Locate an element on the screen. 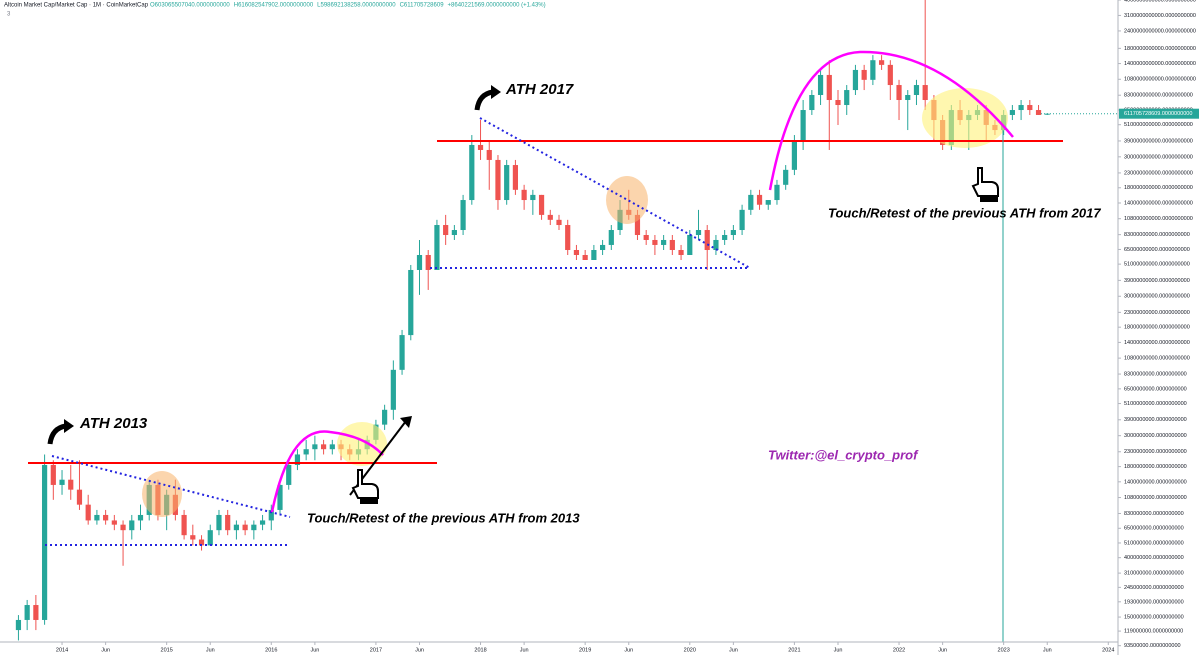 The height and width of the screenshot is (655, 1200). ohlc-value: C611705728609 is located at coordinates (422, 6).